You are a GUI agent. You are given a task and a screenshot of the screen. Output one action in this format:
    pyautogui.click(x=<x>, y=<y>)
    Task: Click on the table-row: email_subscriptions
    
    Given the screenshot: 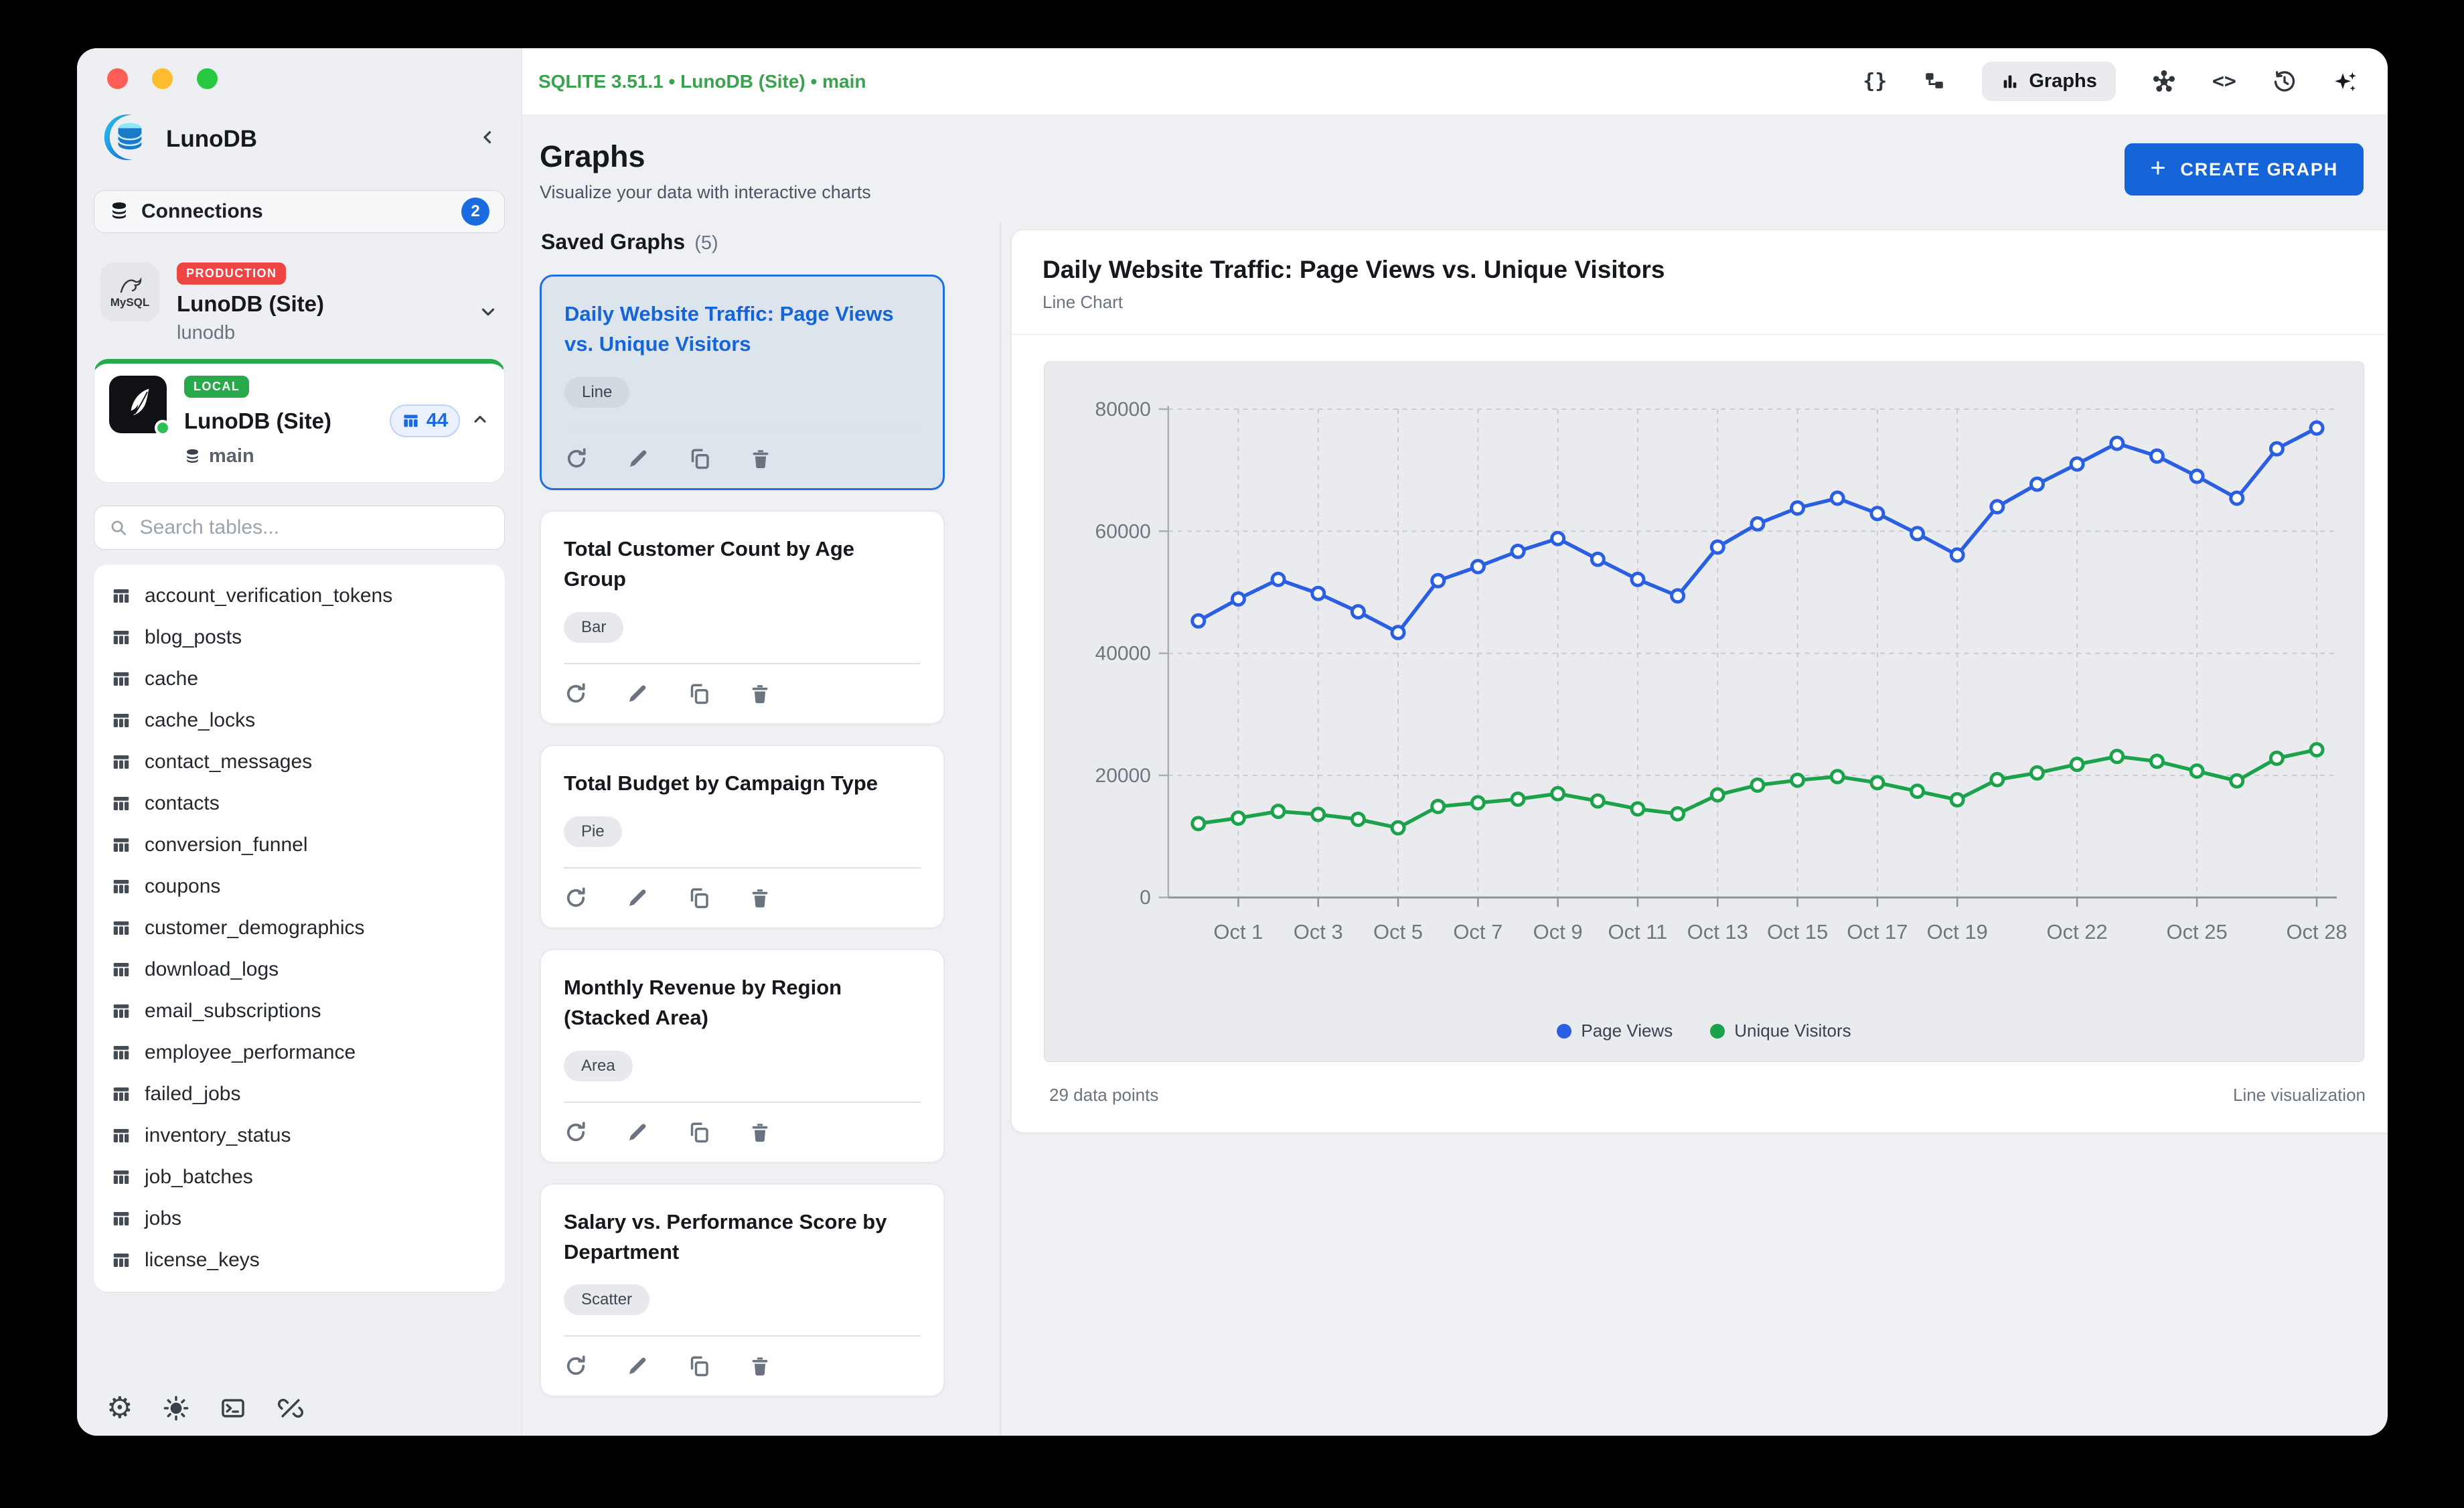 What is the action you would take?
    pyautogui.click(x=299, y=1011)
    